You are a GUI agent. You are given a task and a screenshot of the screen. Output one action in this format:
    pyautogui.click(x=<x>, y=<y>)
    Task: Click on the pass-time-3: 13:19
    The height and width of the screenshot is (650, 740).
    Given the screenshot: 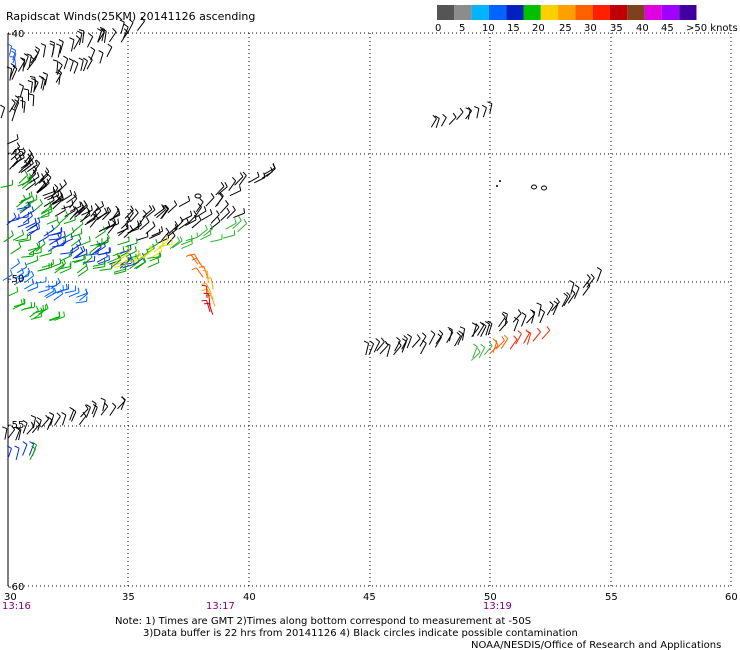 What is the action you would take?
    pyautogui.click(x=497, y=606)
    